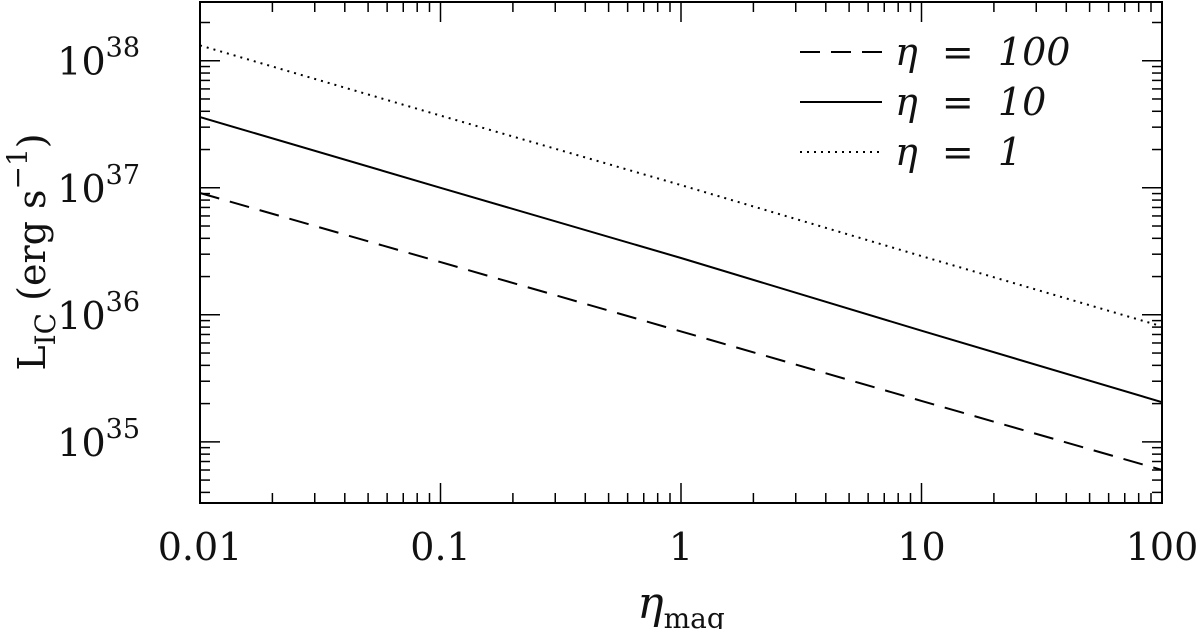 The height and width of the screenshot is (629, 1200). What do you see at coordinates (958, 152) in the screenshot?
I see `legend-label: η = 1` at bounding box center [958, 152].